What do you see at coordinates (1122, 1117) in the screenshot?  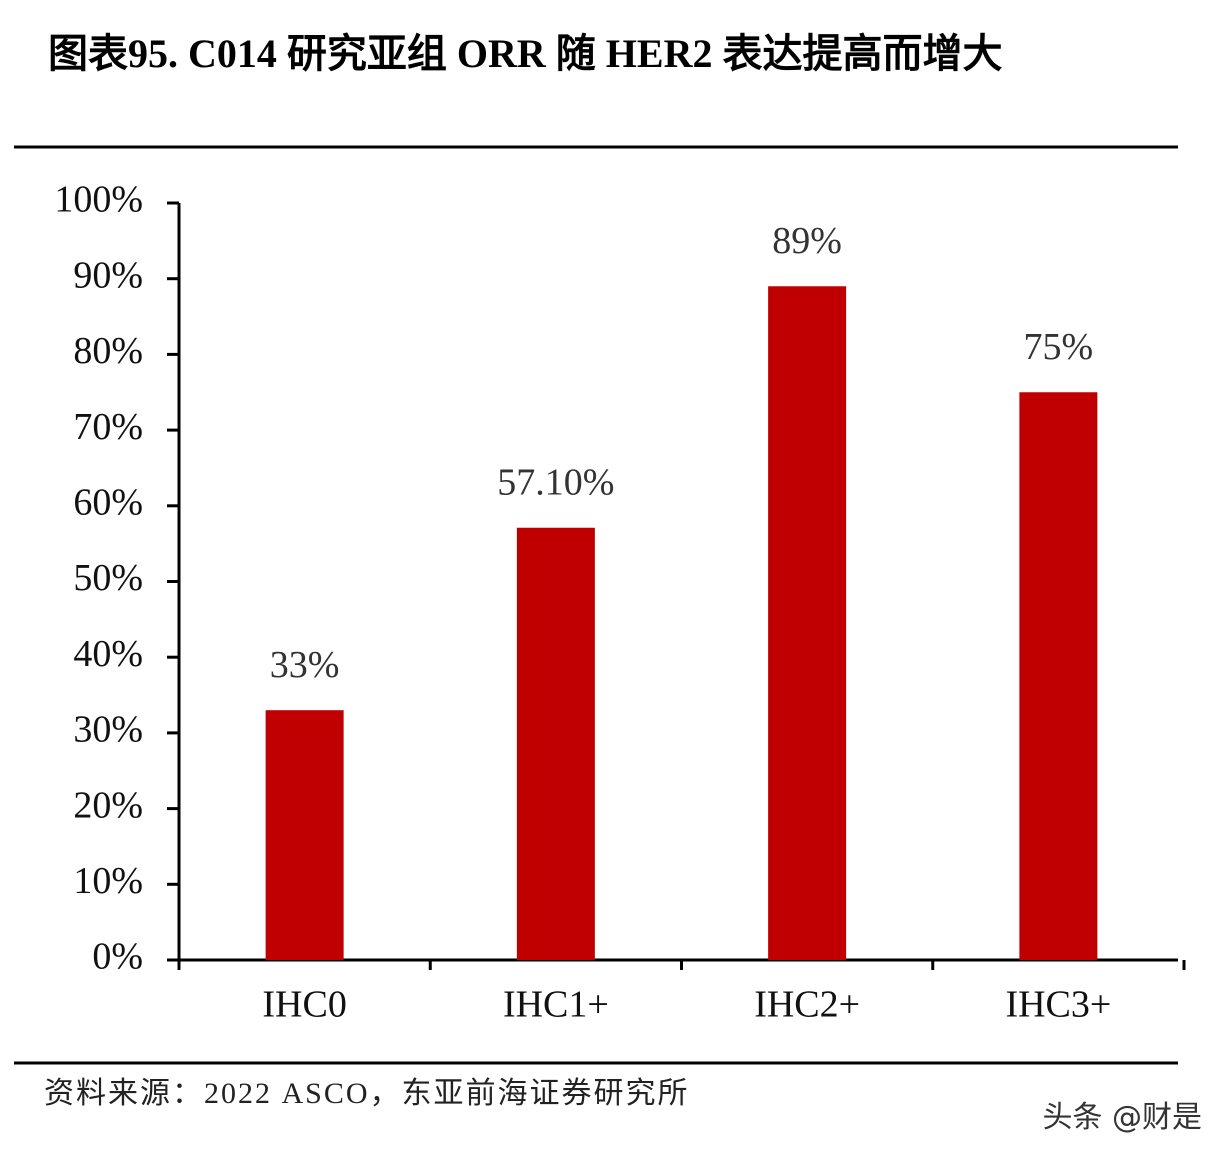 I see `watermark: 头条 @财是` at bounding box center [1122, 1117].